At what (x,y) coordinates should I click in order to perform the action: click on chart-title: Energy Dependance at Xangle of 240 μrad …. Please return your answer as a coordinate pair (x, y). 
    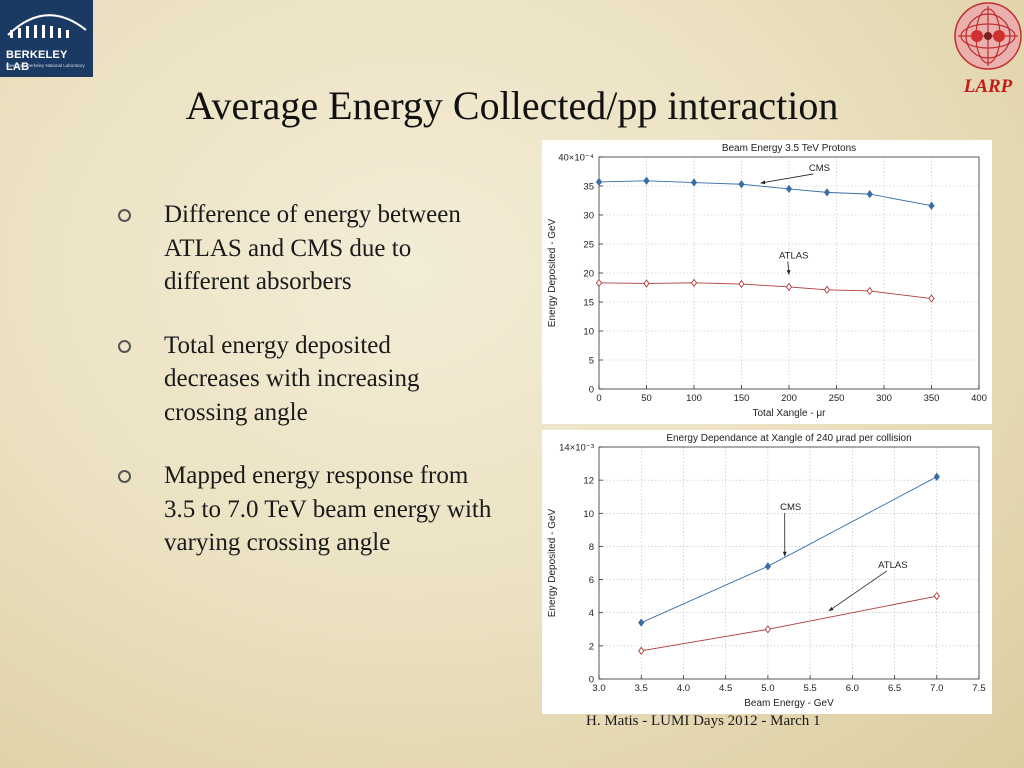
    Looking at the image, I should click on (788, 438).